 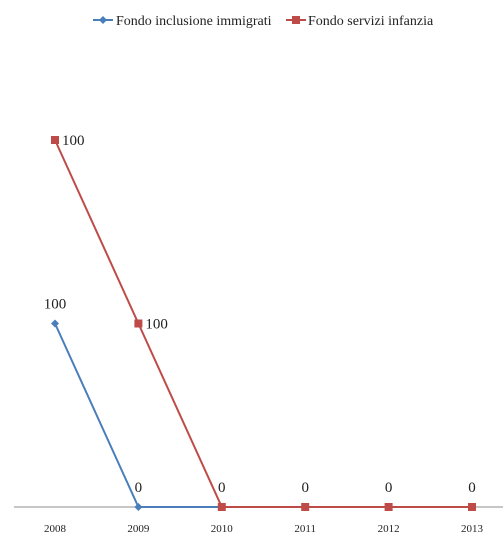 What do you see at coordinates (138, 507) in the screenshot?
I see `series-1-point-2009` at bounding box center [138, 507].